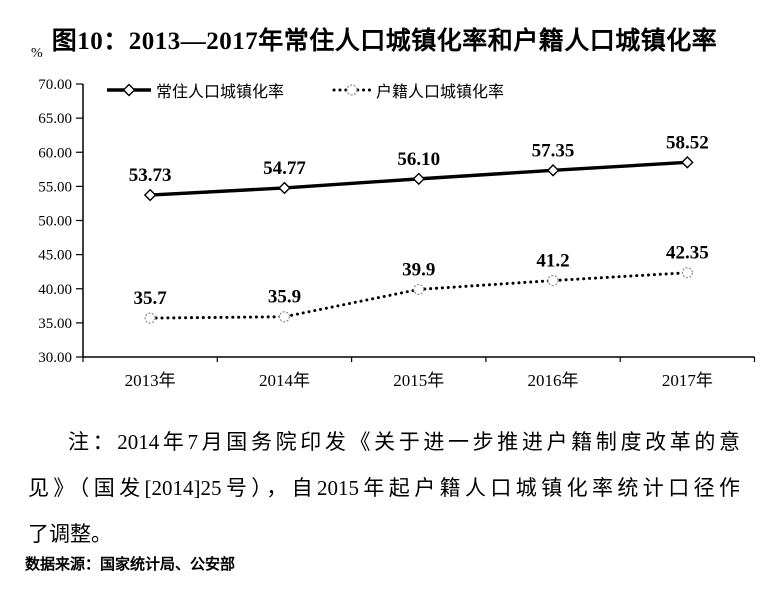 The height and width of the screenshot is (595, 769). Describe the element at coordinates (129, 90) in the screenshot. I see `solid-line-diamond-icon` at that location.